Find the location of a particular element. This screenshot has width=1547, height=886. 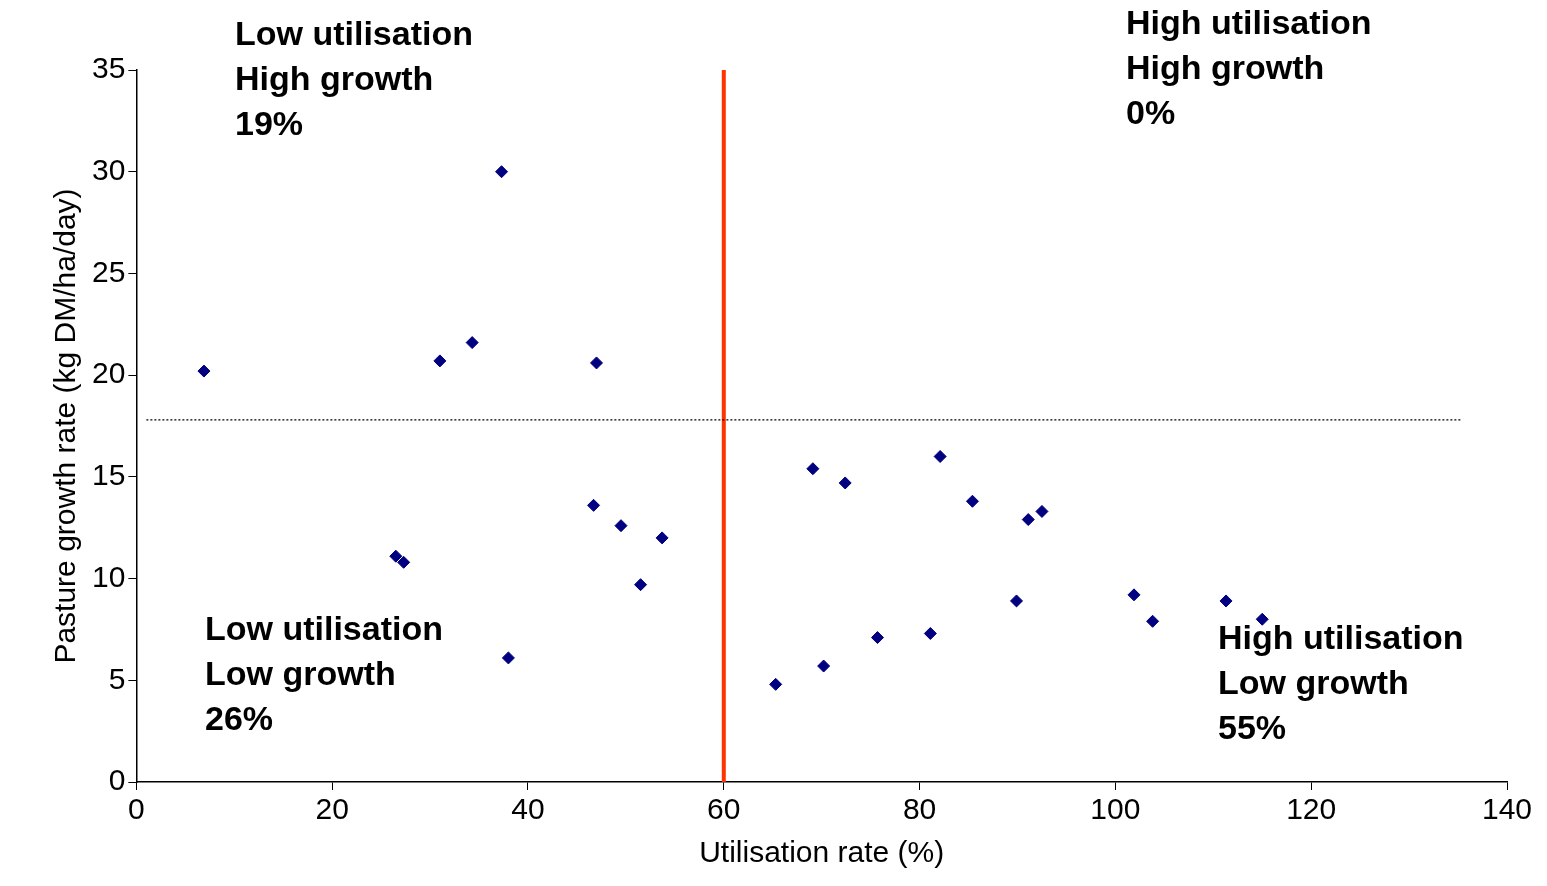

y-axis-title: Pasture growth rate (kg DM/ha/day) is located at coordinates (65, 426).